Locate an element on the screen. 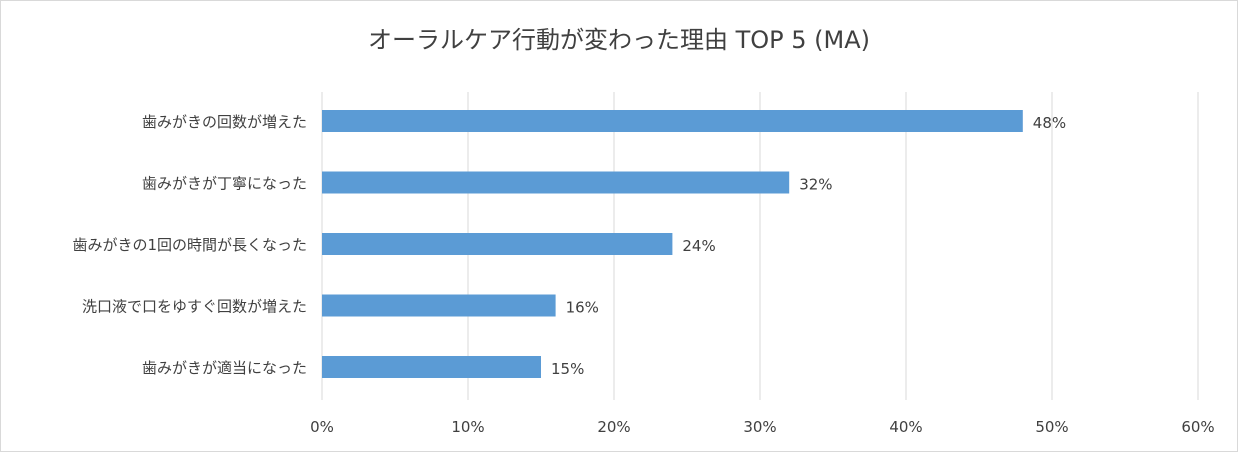  x-tick-label: 10% is located at coordinates (467, 427).